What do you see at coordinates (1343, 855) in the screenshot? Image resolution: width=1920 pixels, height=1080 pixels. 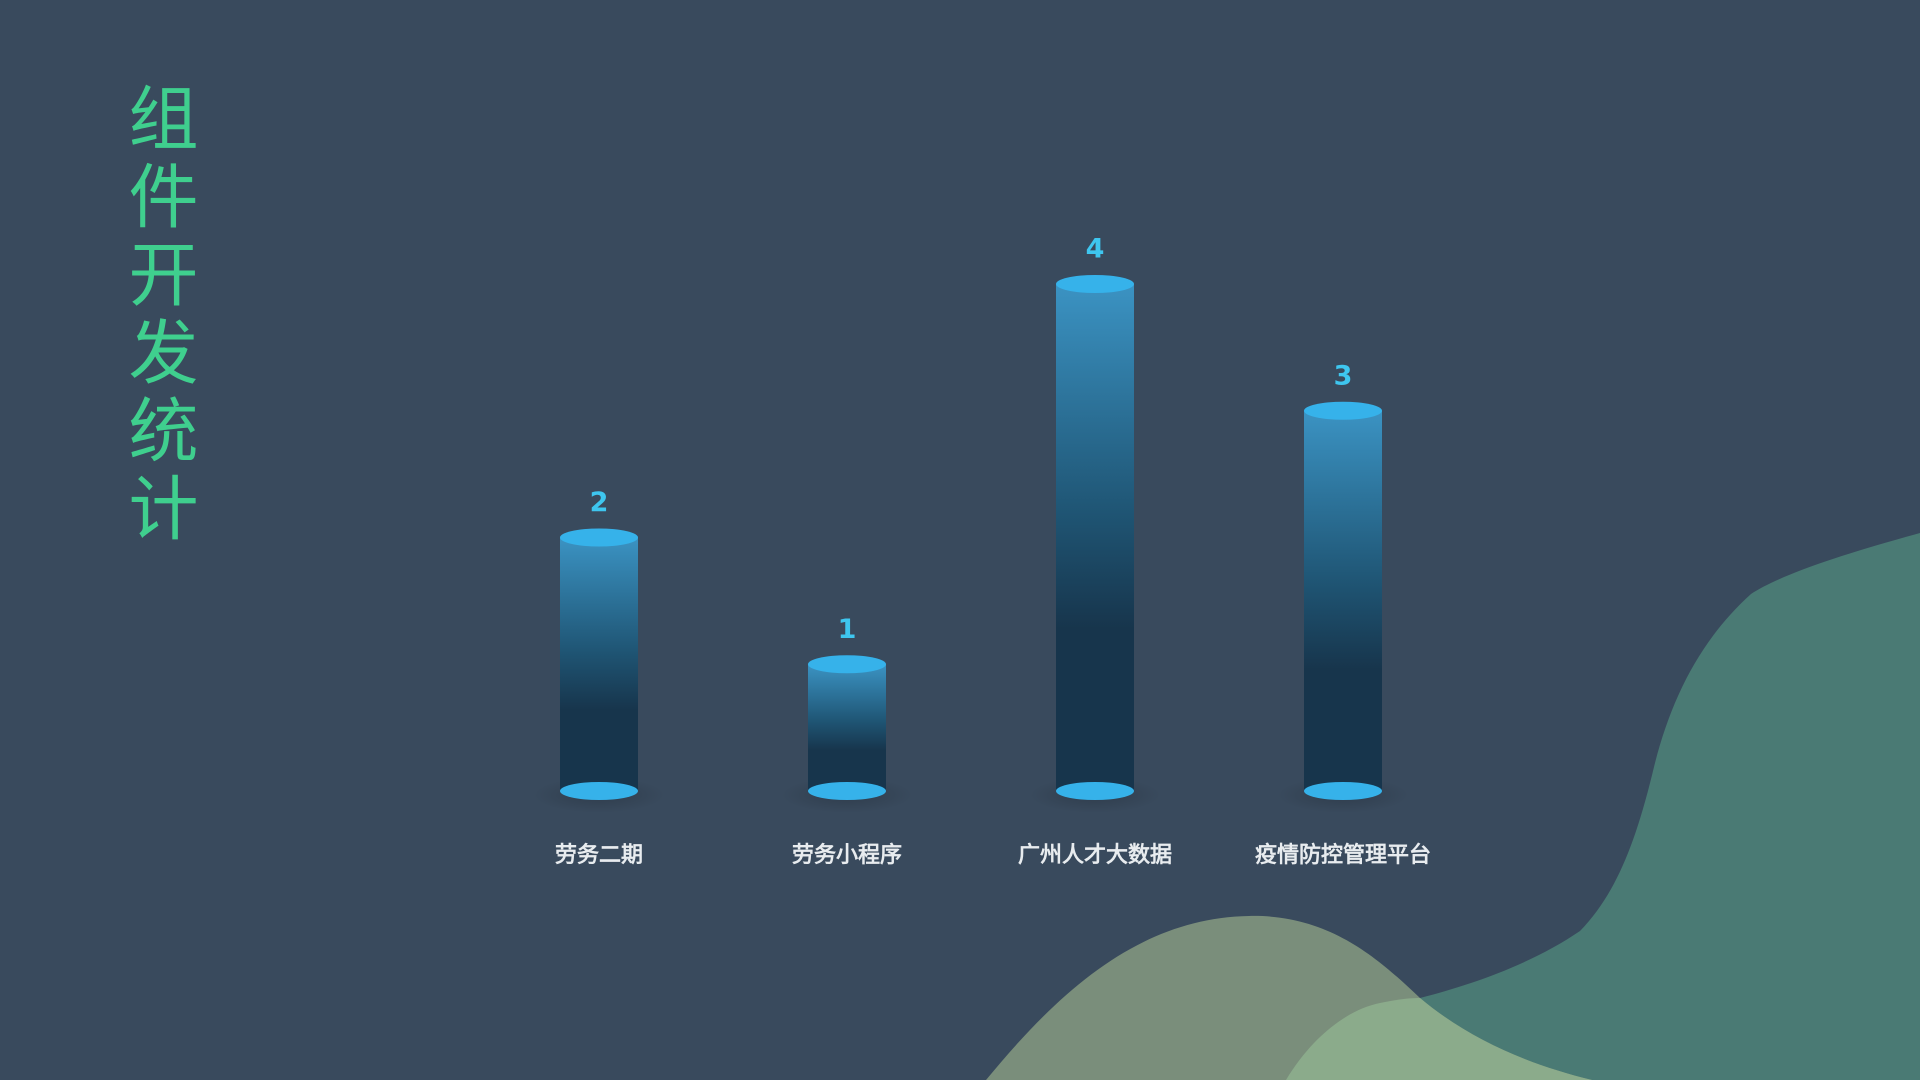 I see `category-label: 疫情防控管理平台` at bounding box center [1343, 855].